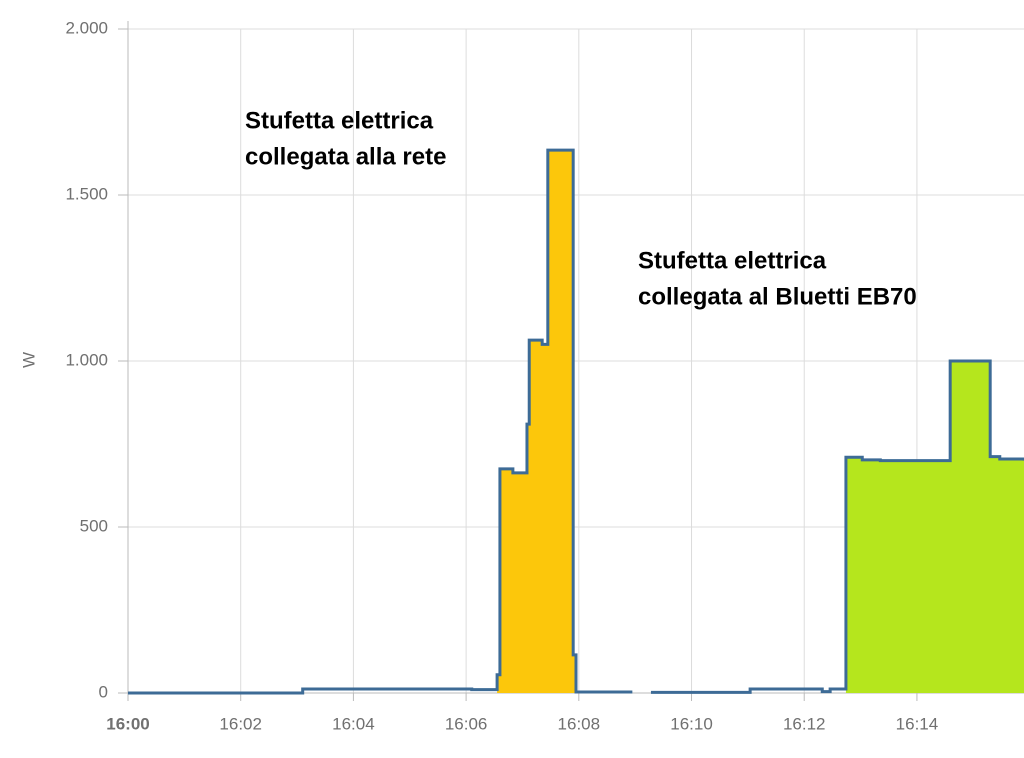 This screenshot has height=758, width=1024. What do you see at coordinates (28, 360) in the screenshot?
I see `y-axis-label: W` at bounding box center [28, 360].